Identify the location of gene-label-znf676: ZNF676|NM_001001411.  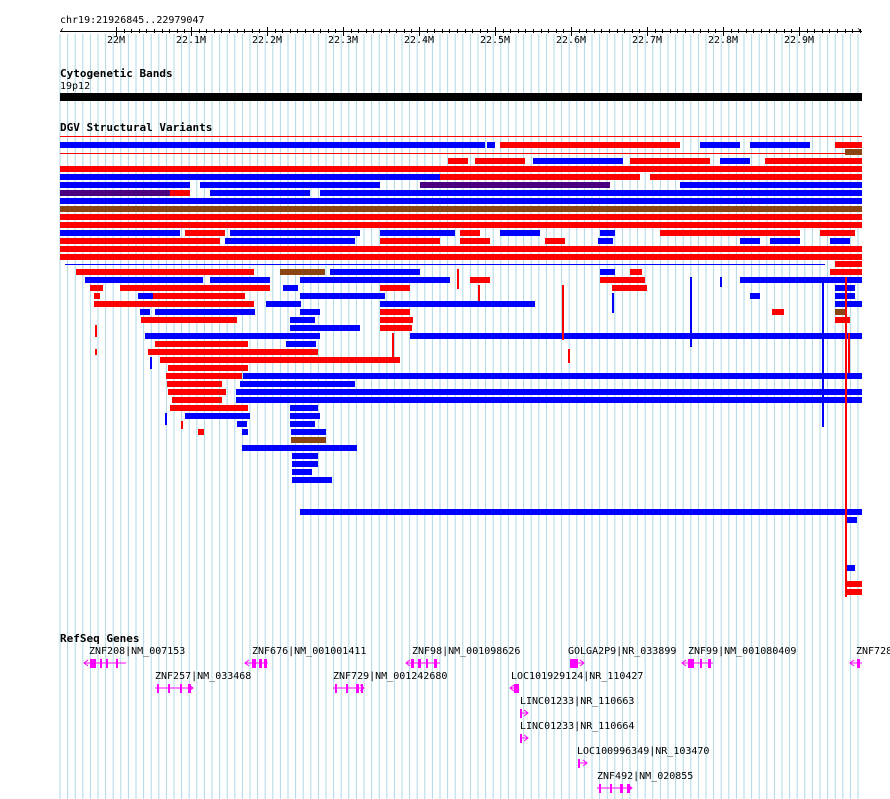
(309, 651).